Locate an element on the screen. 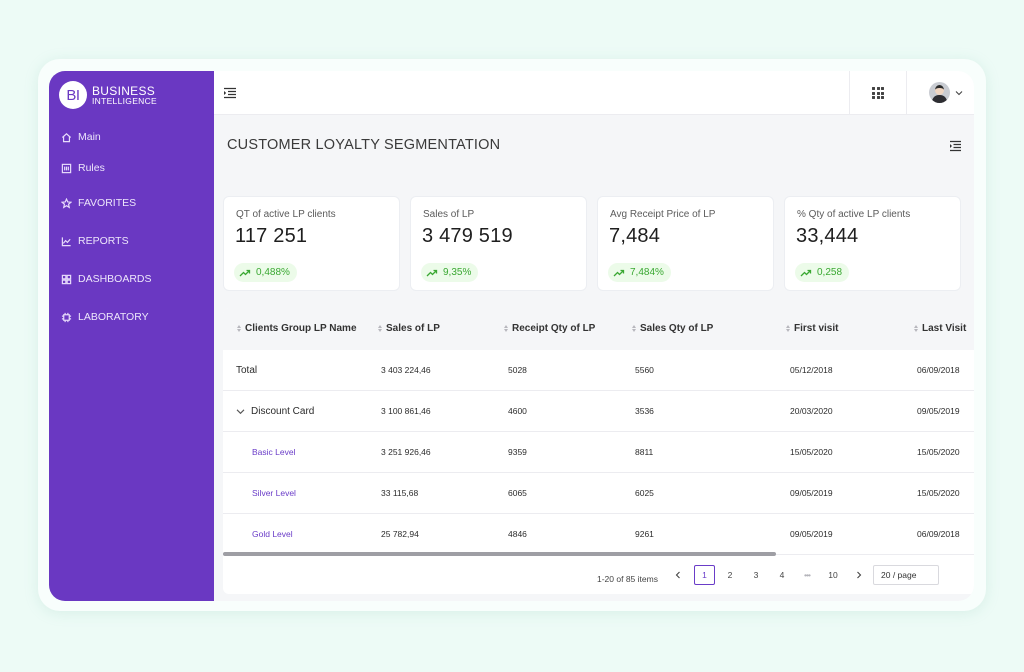 Image resolution: width=1024 pixels, height=672 pixels. sidebar-item-label: Main is located at coordinates (89, 137).